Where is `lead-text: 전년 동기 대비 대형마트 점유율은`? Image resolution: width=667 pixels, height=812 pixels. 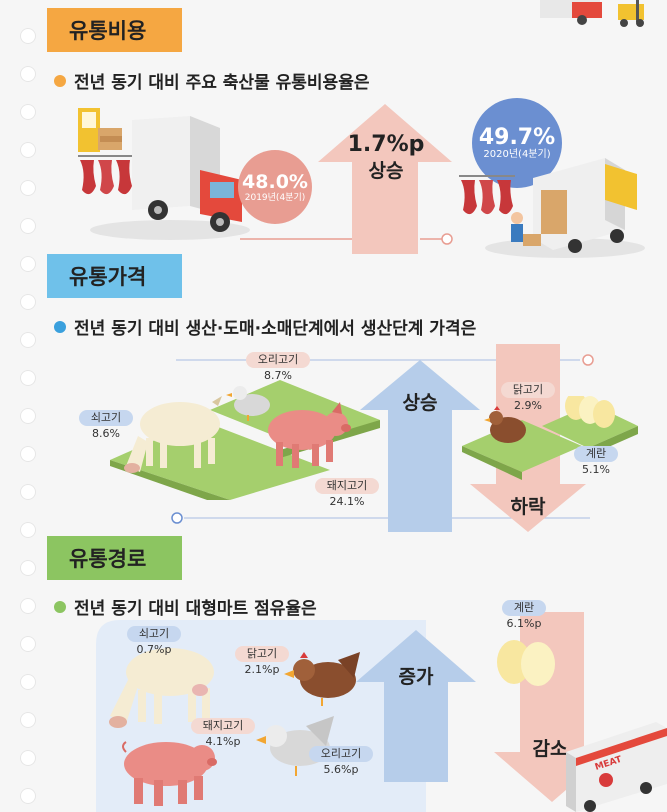
lead-text: 전년 동기 대비 대형마트 점유율은 is located at coordinates (195, 609).